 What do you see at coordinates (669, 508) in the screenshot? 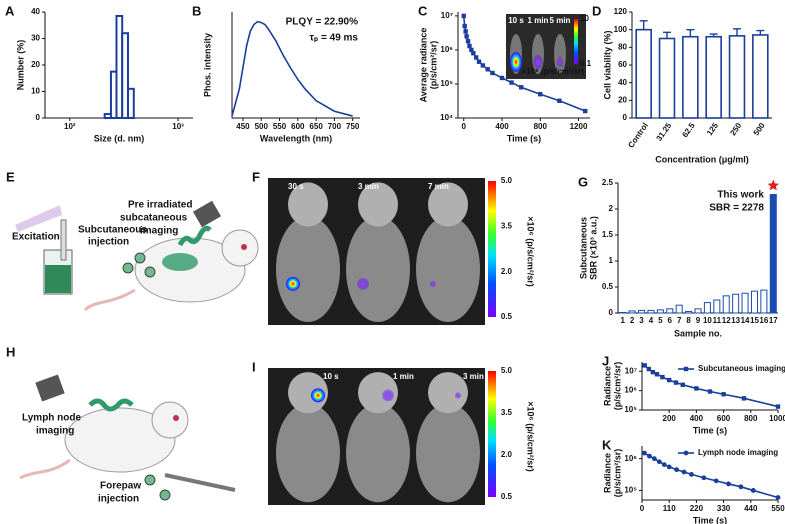
I see `x-tick-label: 110` at bounding box center [669, 508].